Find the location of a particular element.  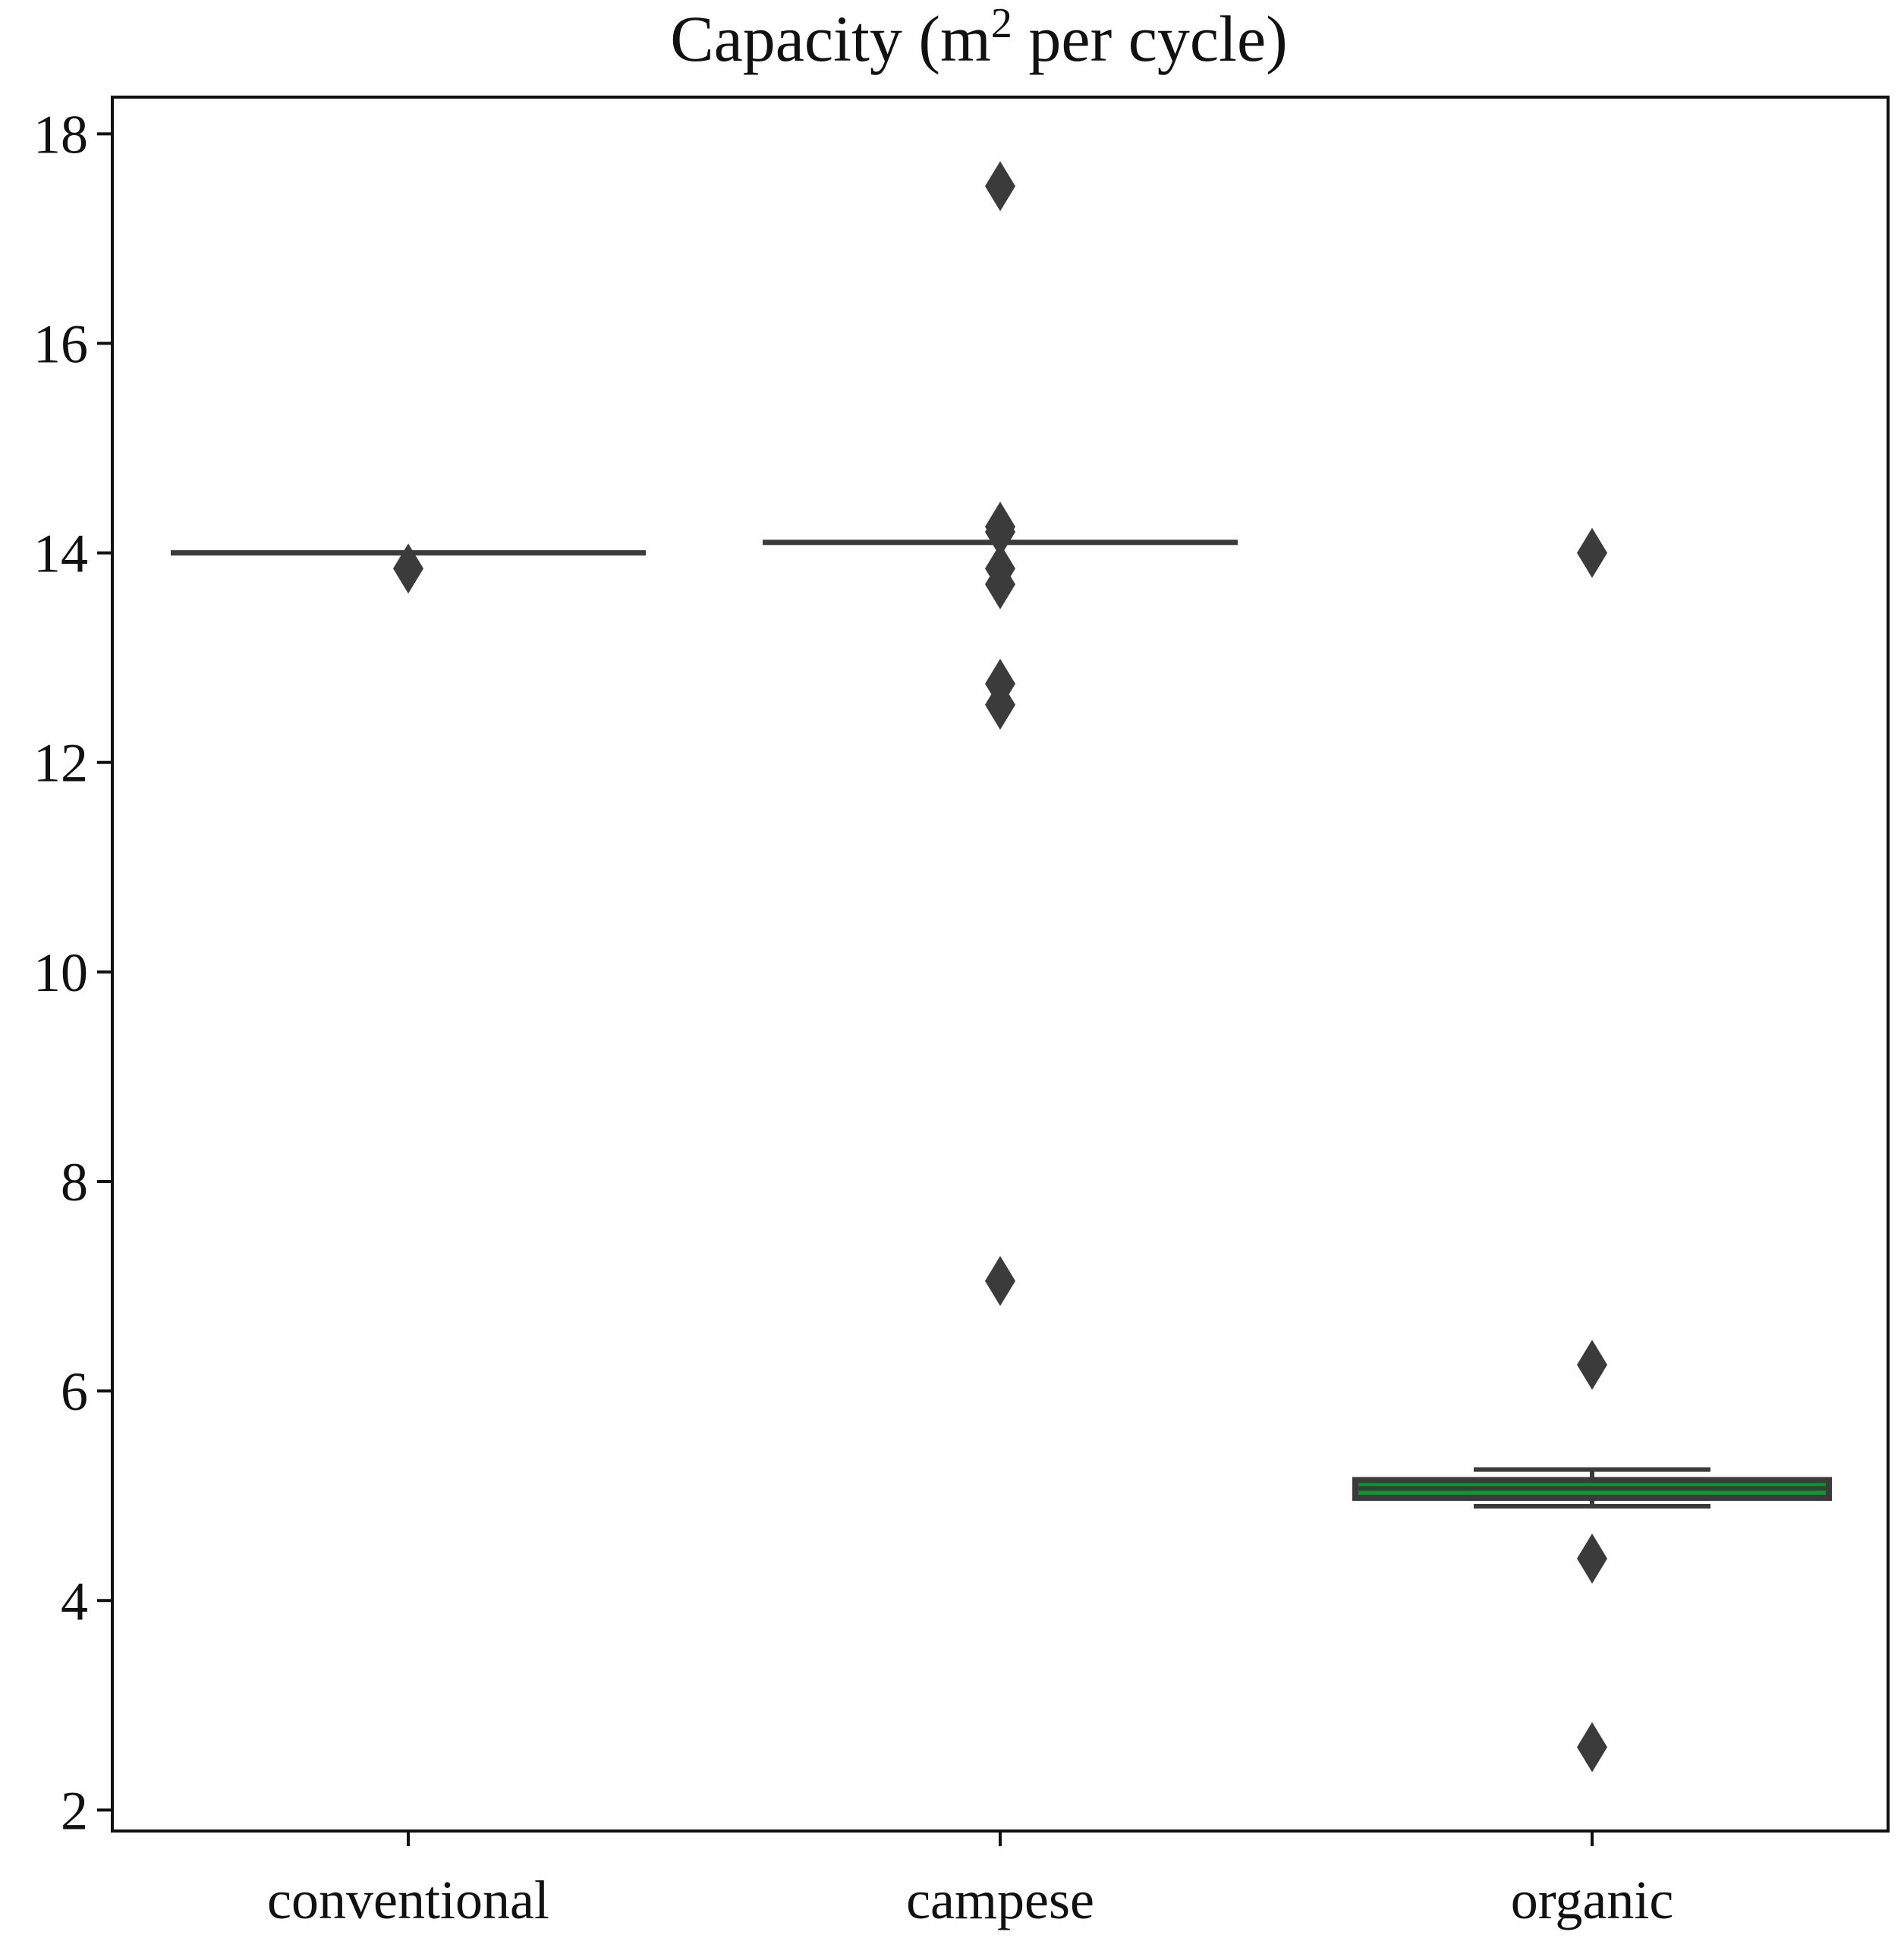

chart-title-superscript: 2 is located at coordinates (1001, 23).